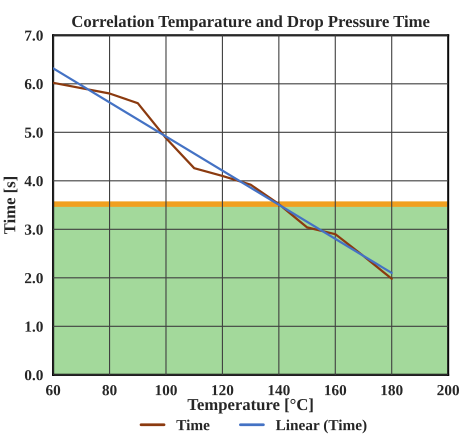 The image size is (462, 441). I want to click on y-tick-label: 2.0, so click(33, 278).